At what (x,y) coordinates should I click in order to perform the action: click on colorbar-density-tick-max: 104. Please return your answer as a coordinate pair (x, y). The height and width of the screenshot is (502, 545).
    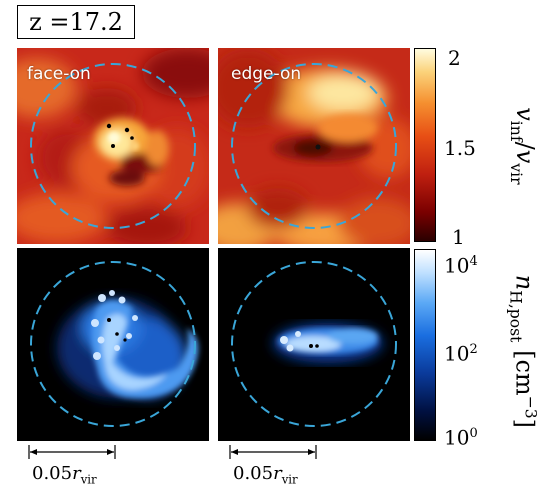
    Looking at the image, I should click on (461, 265).